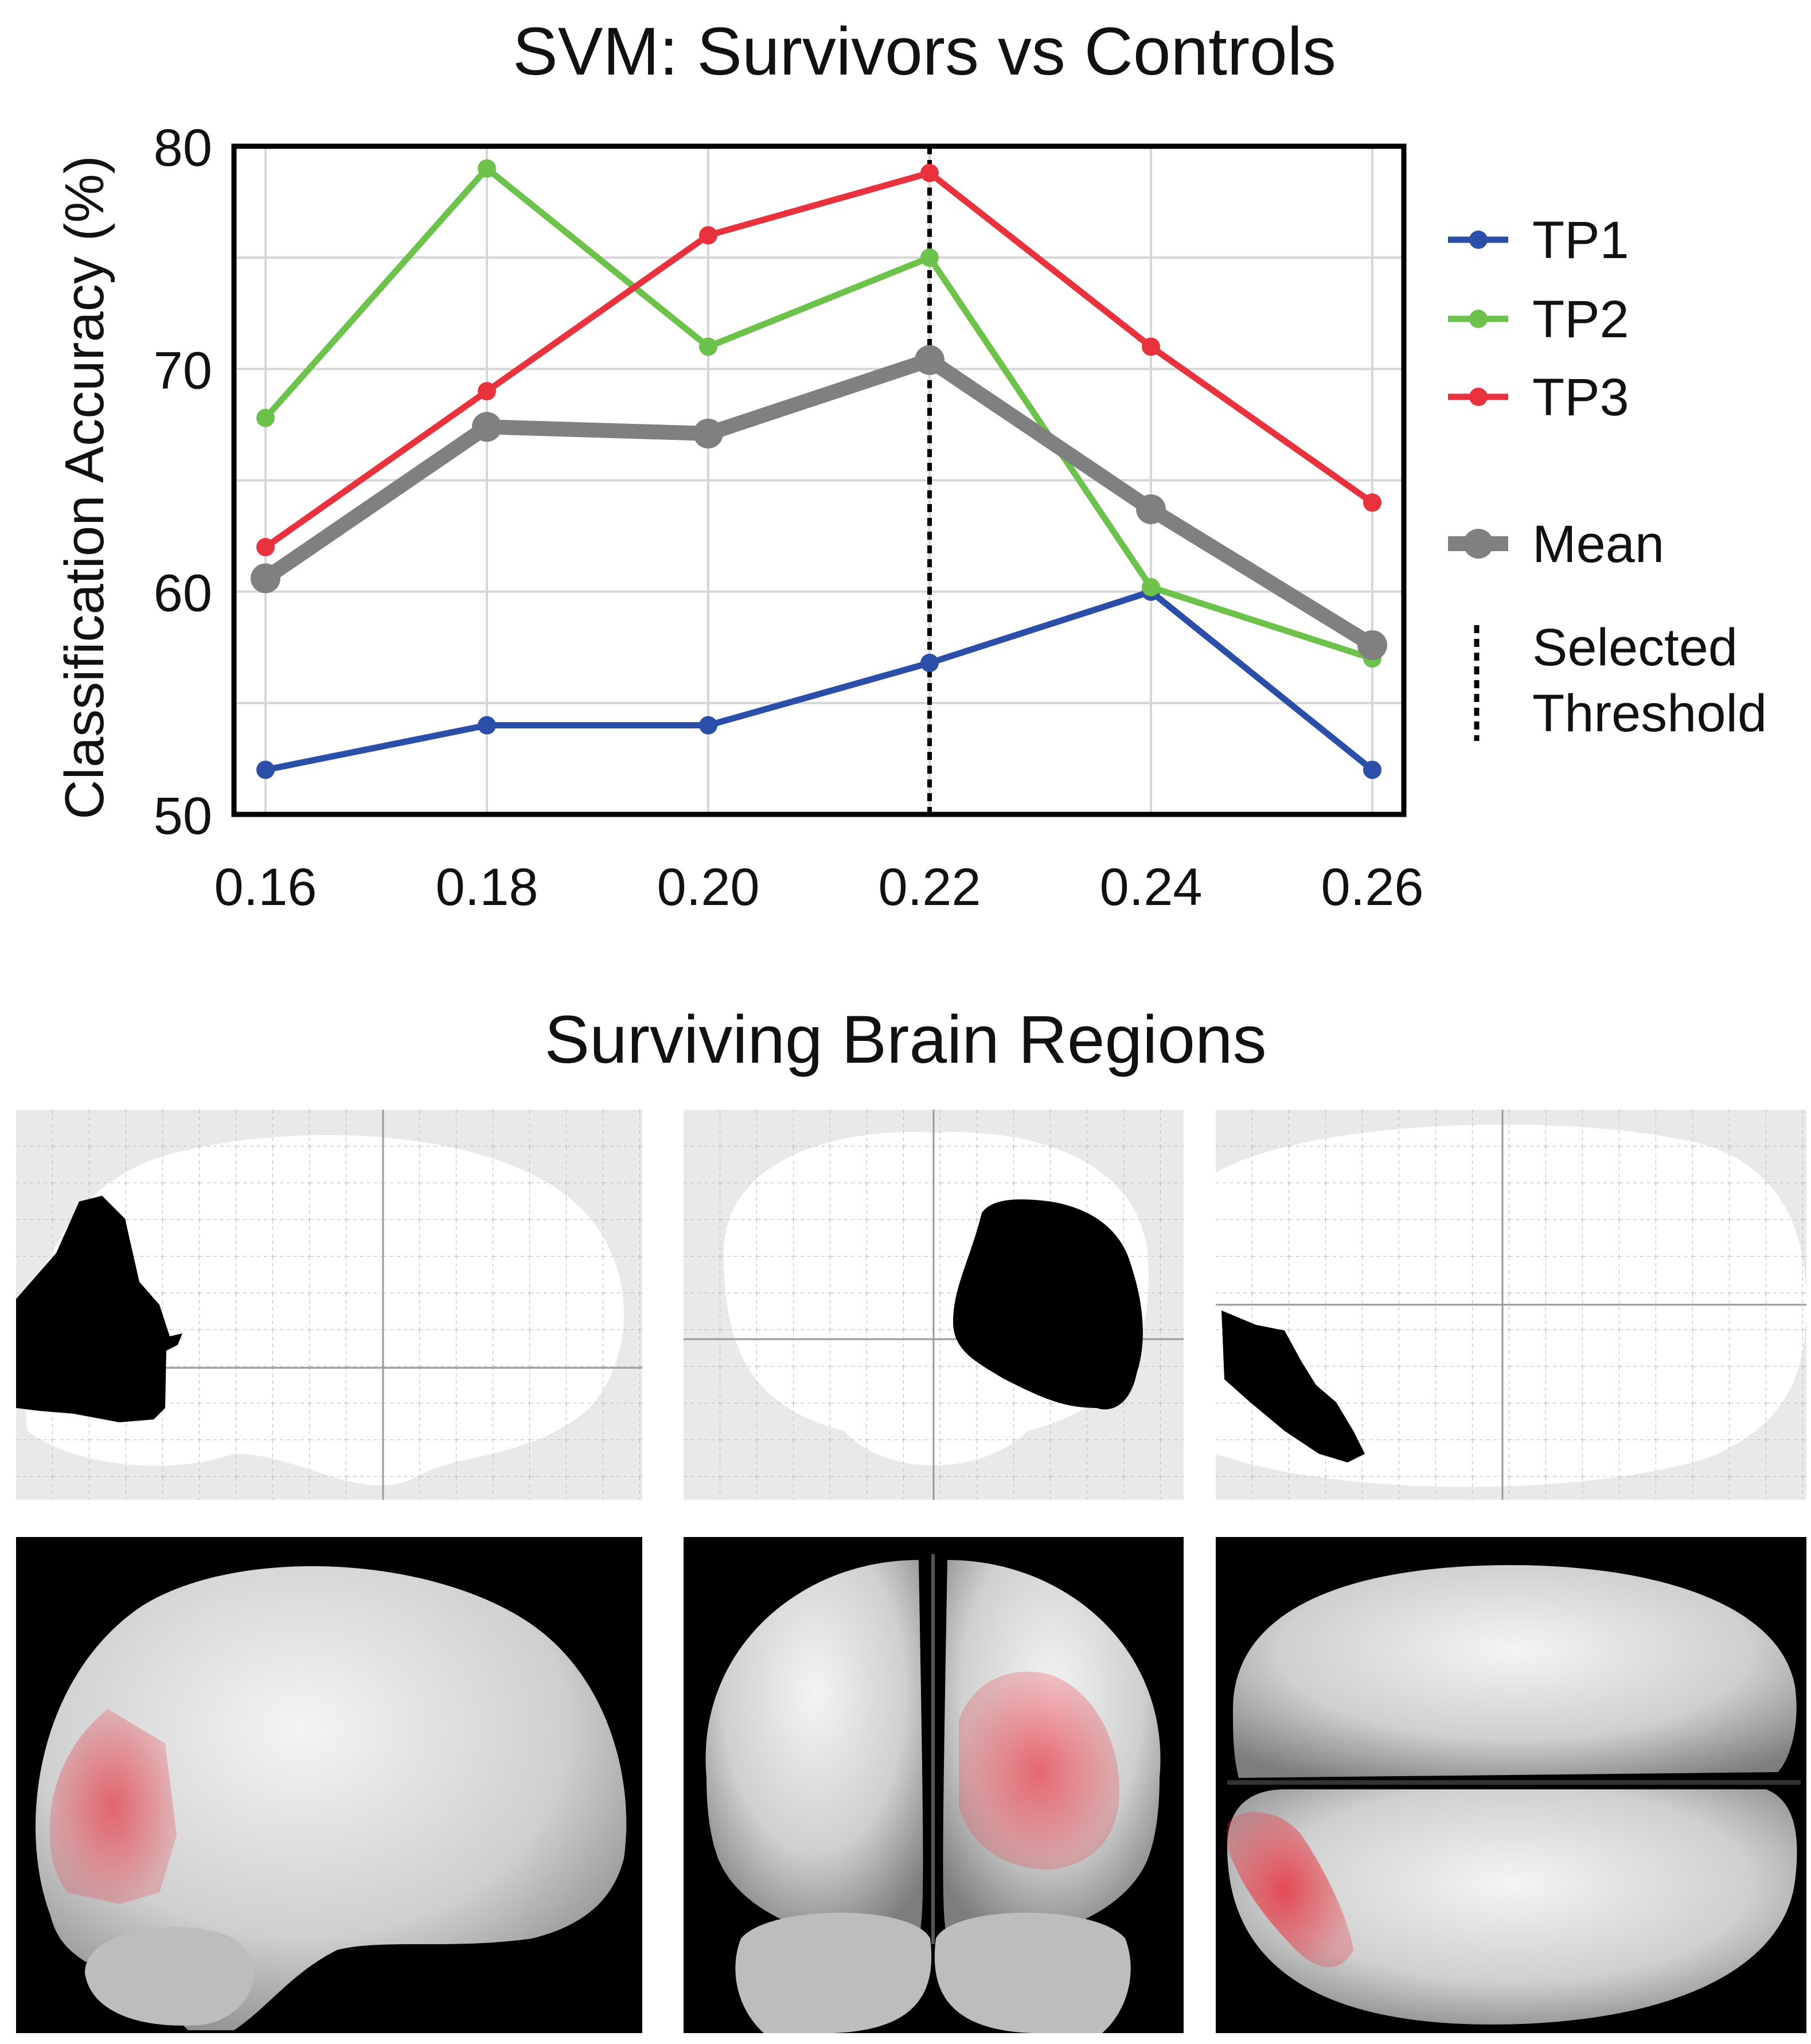  I want to click on x-ticks: 0.16 0.18 0.20 0.22 0.24 0.26, so click(818, 887).